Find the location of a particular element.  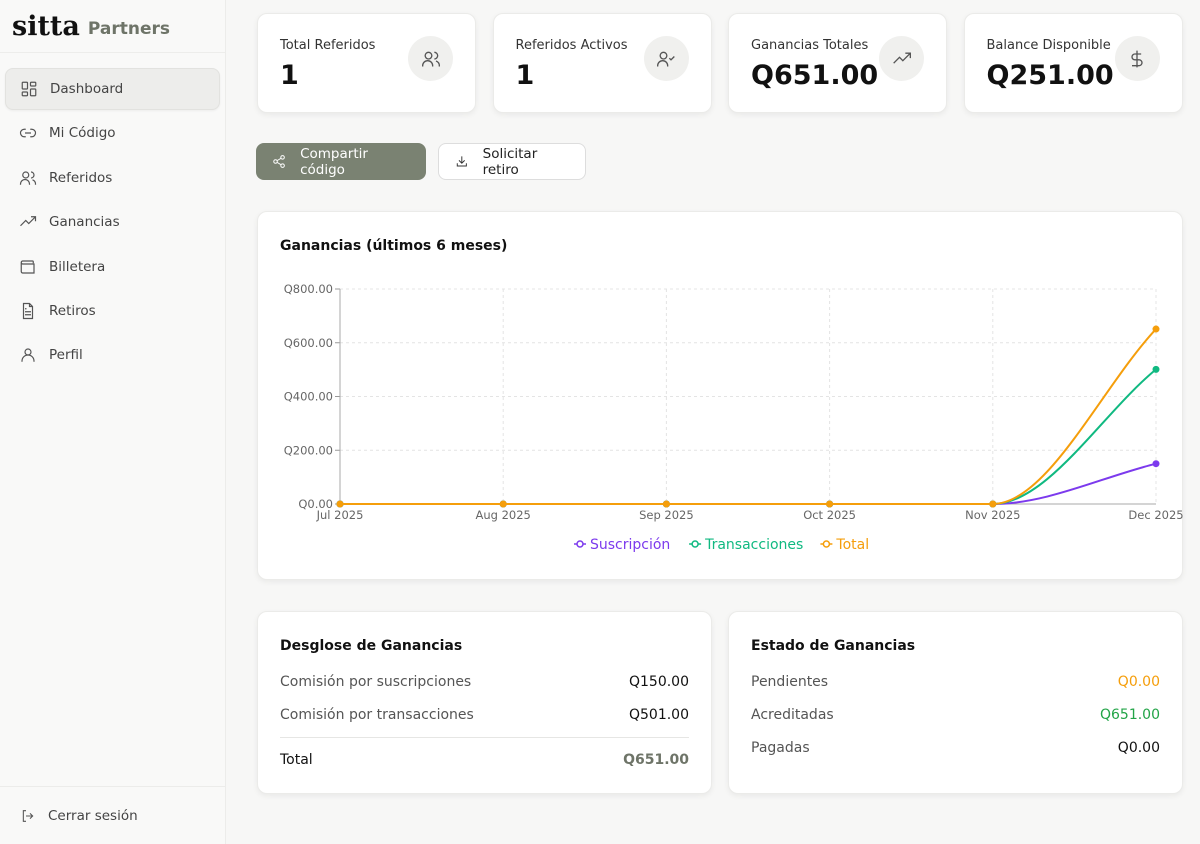

sidebar-item-label: Ganancias is located at coordinates (84, 222).